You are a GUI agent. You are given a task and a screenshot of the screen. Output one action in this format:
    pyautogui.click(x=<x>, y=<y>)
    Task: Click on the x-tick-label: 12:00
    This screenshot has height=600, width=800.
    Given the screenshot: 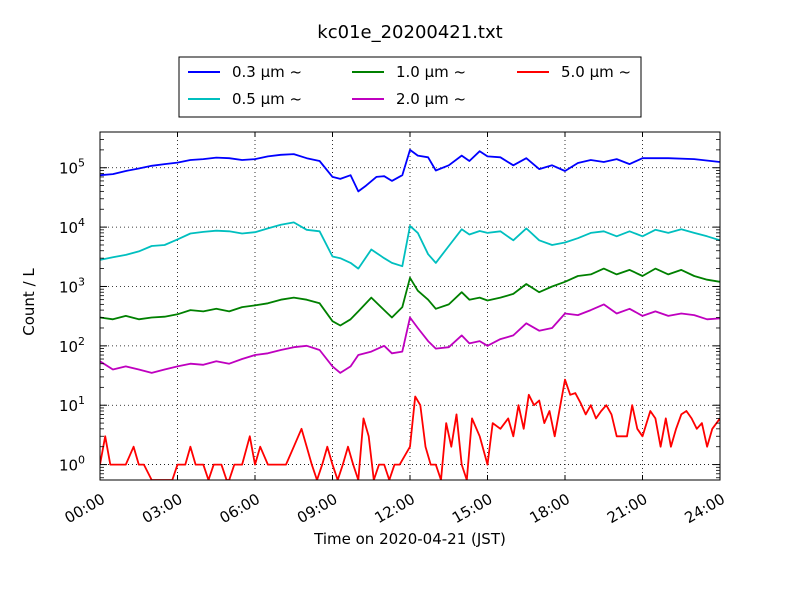 What is the action you would take?
    pyautogui.click(x=395, y=508)
    